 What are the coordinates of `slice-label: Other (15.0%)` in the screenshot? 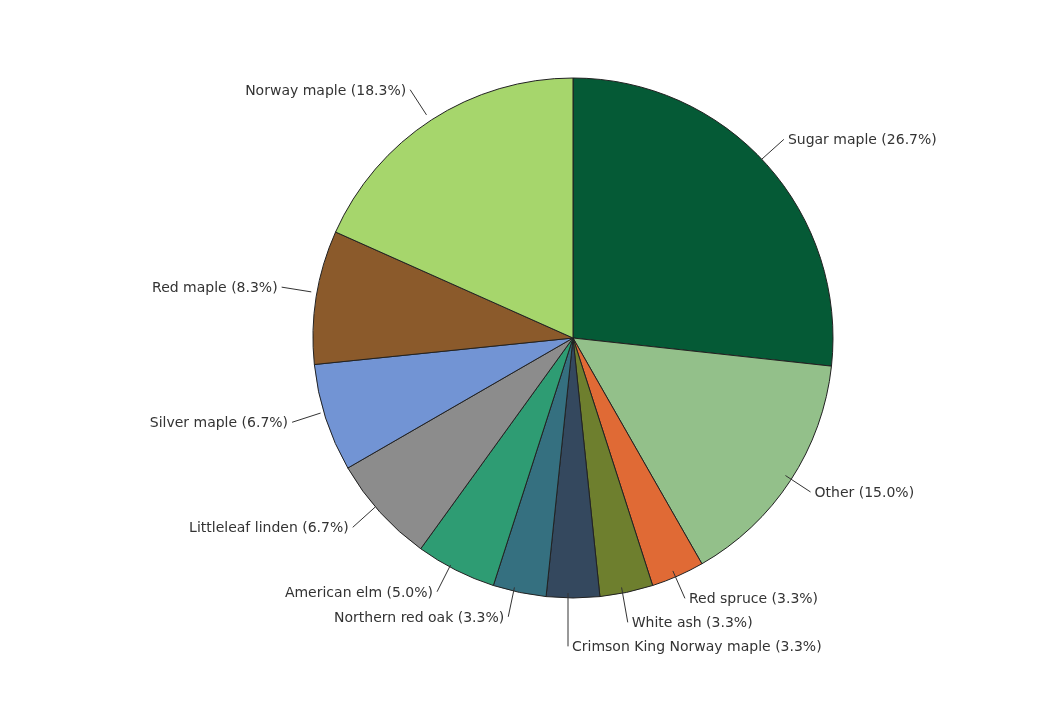 It's located at (864, 491).